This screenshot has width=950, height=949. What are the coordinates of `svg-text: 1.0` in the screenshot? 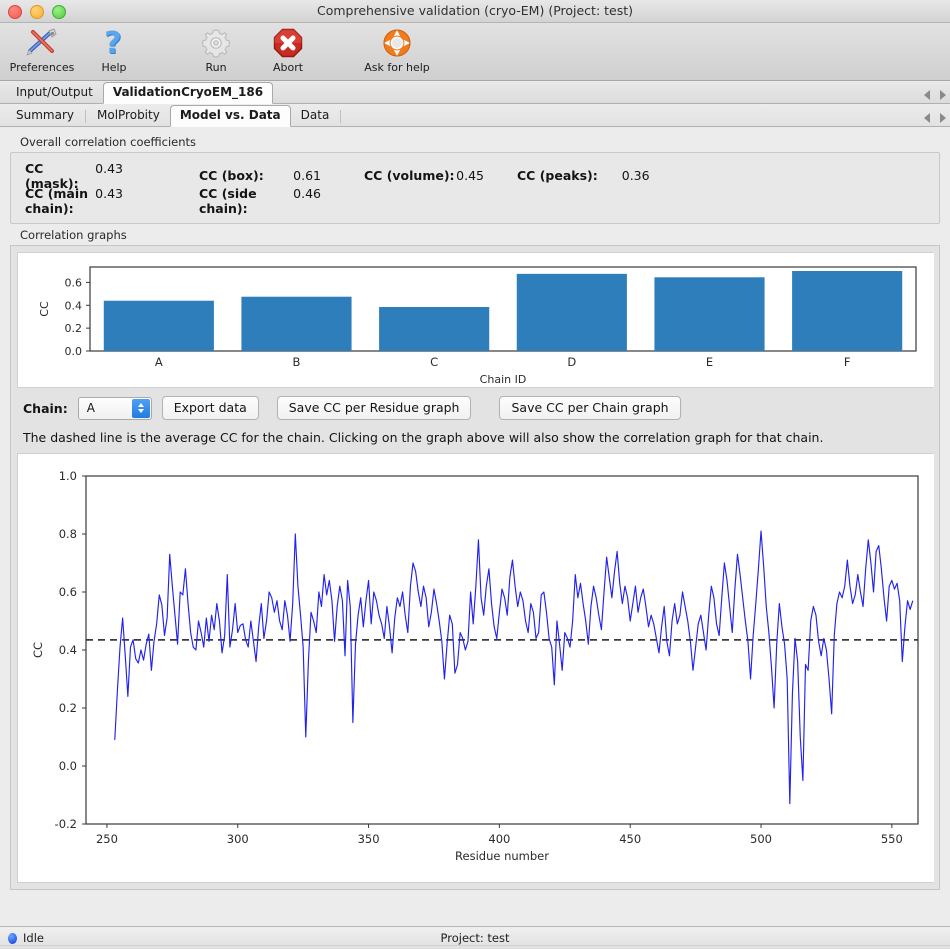 It's located at (68, 476).